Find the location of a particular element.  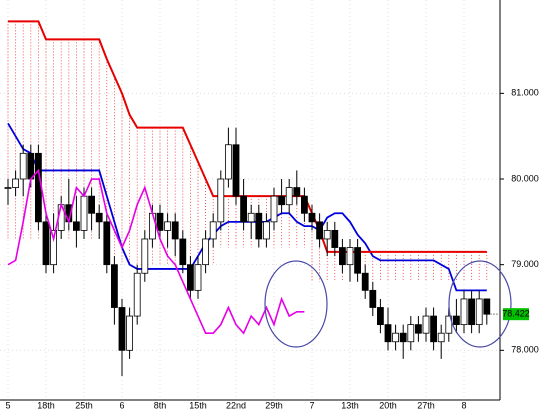

last-price-label: 78.422 is located at coordinates (516, 314).